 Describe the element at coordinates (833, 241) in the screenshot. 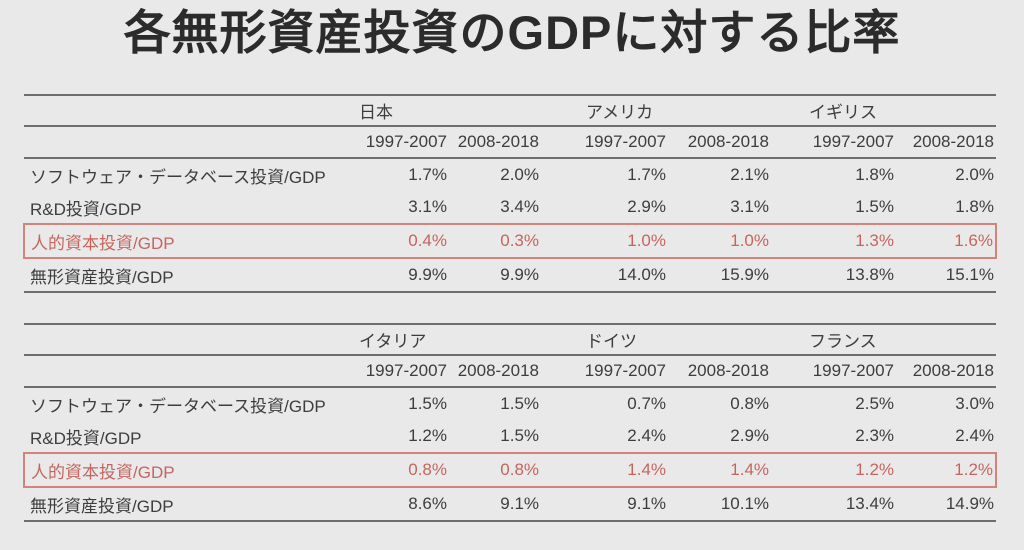

I see `value-cell: 1.3%` at that location.